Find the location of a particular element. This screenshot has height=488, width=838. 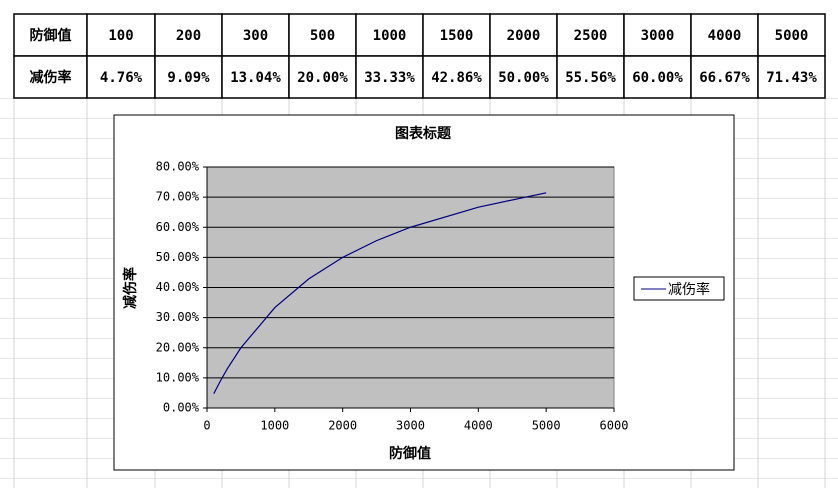

y-tick-label: 50.00% is located at coordinates (178, 257).